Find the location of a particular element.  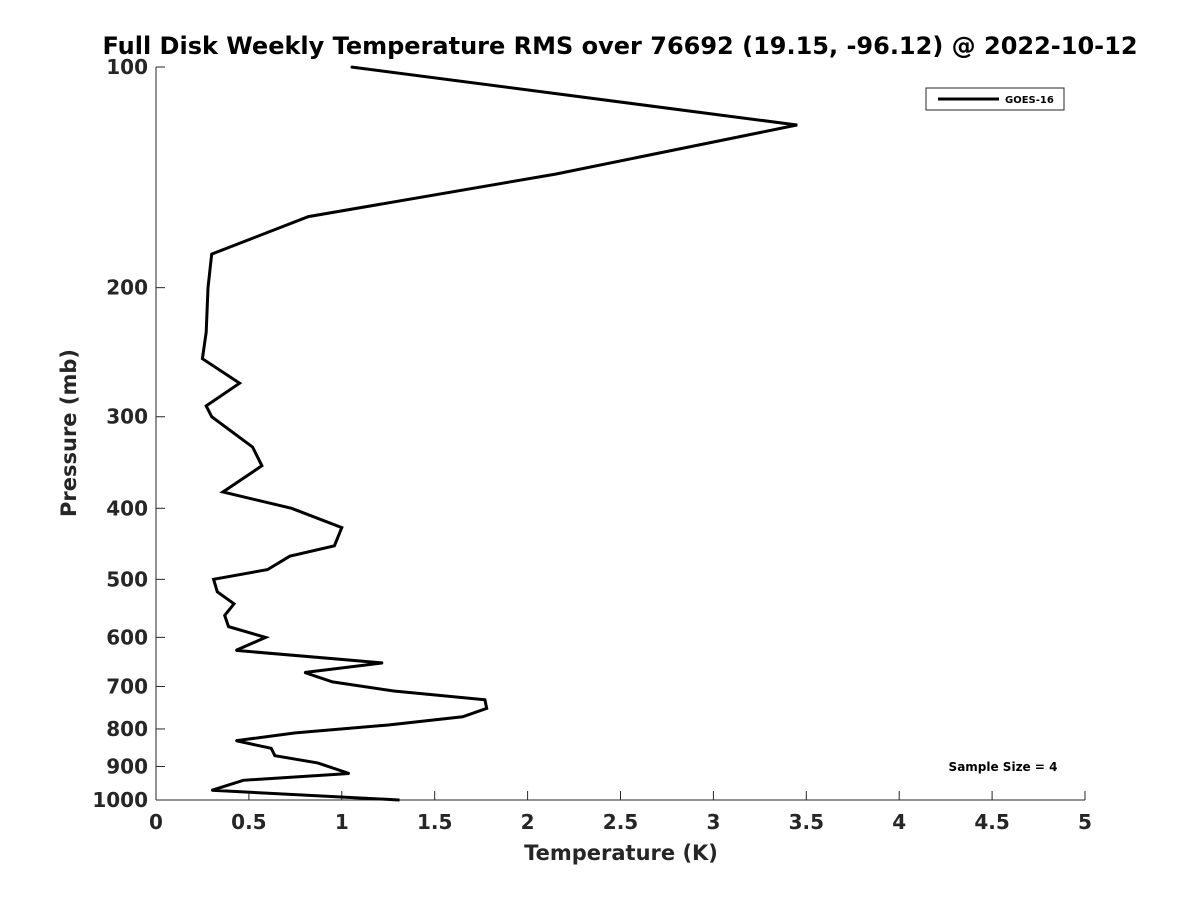

legend-label: GOES-16 is located at coordinates (1029, 100).